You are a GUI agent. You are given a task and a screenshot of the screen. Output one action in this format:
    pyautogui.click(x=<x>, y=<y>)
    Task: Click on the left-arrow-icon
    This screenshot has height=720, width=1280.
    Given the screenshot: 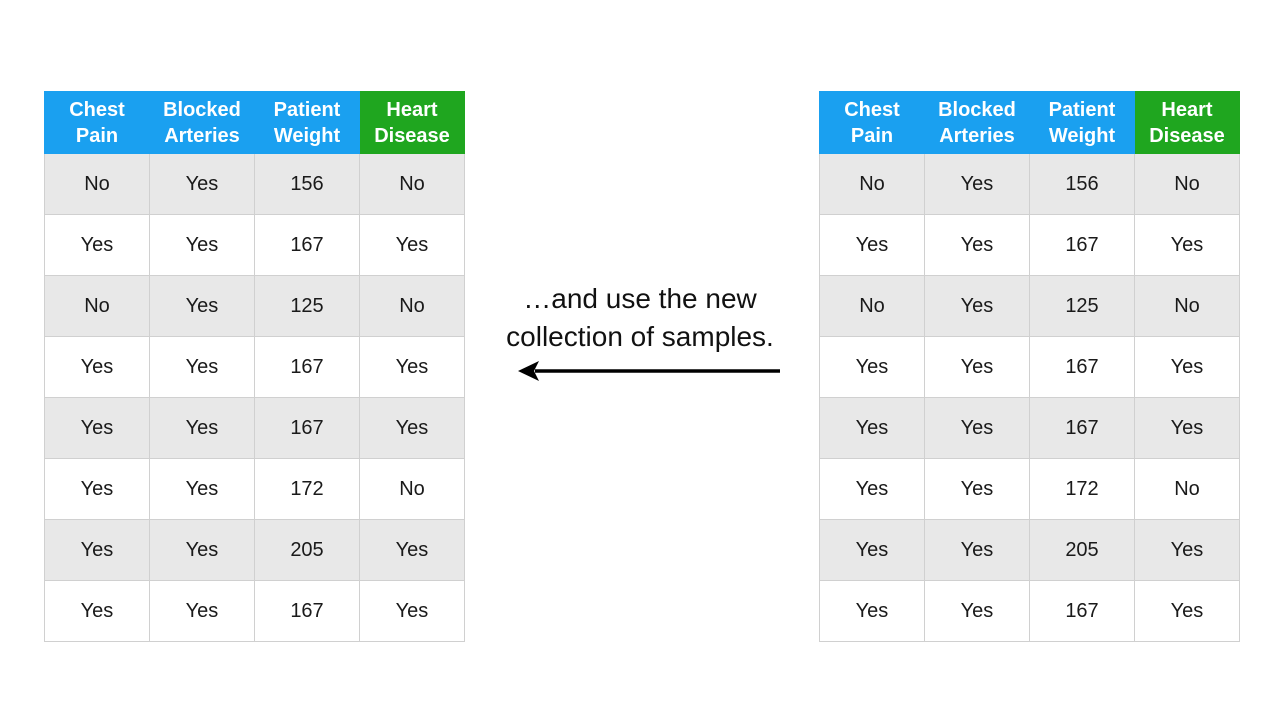 What is the action you would take?
    pyautogui.click(x=649, y=371)
    